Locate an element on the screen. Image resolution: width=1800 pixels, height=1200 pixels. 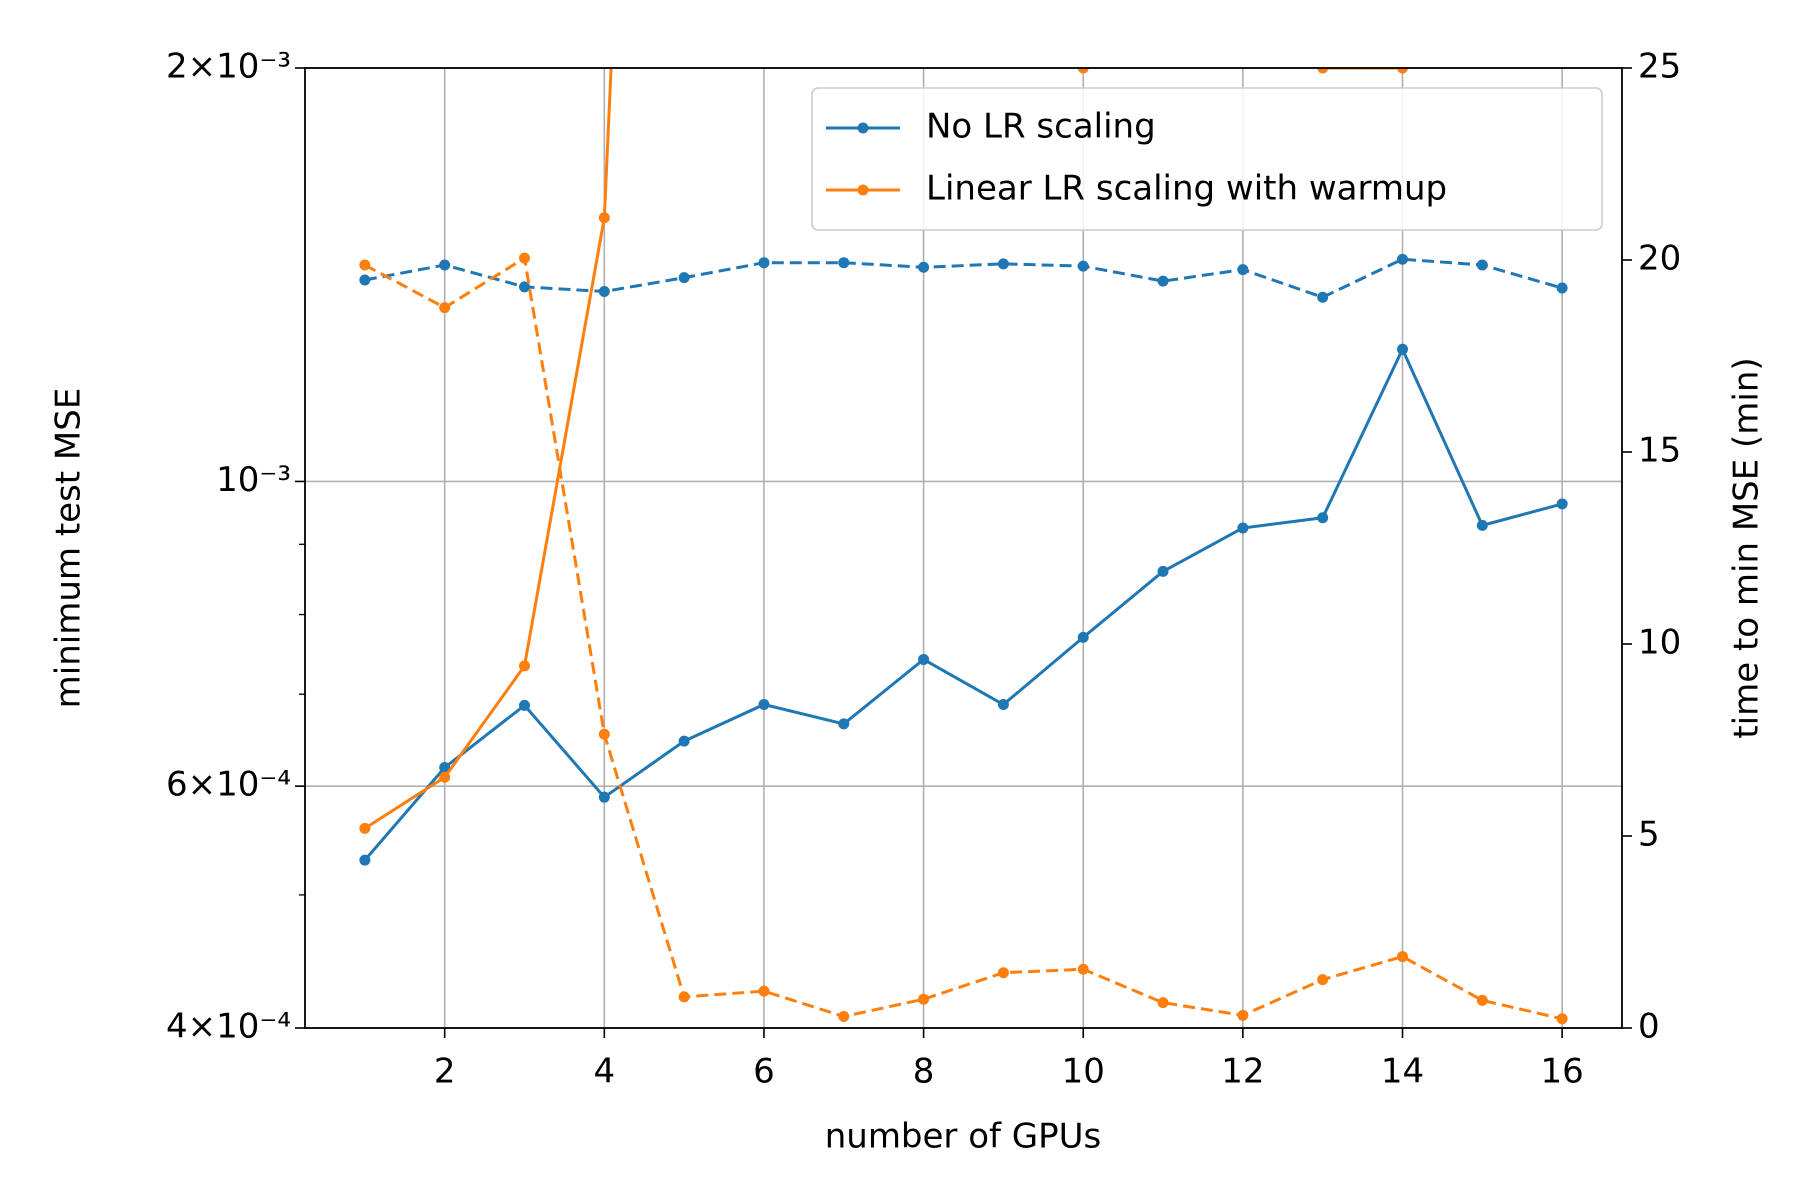
y2-tick-label: 10 is located at coordinates (1659, 643).